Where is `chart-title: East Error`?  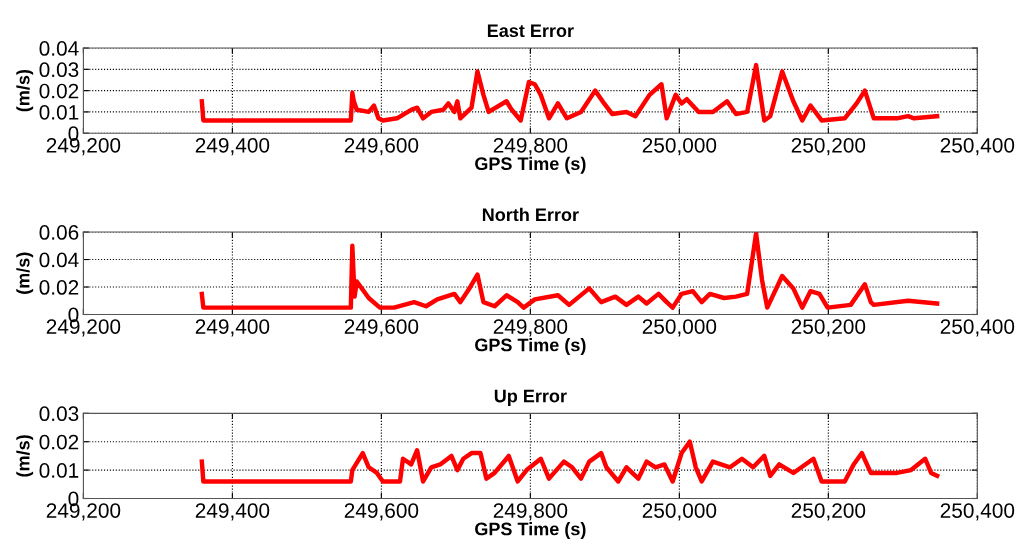 chart-title: East Error is located at coordinates (530, 31).